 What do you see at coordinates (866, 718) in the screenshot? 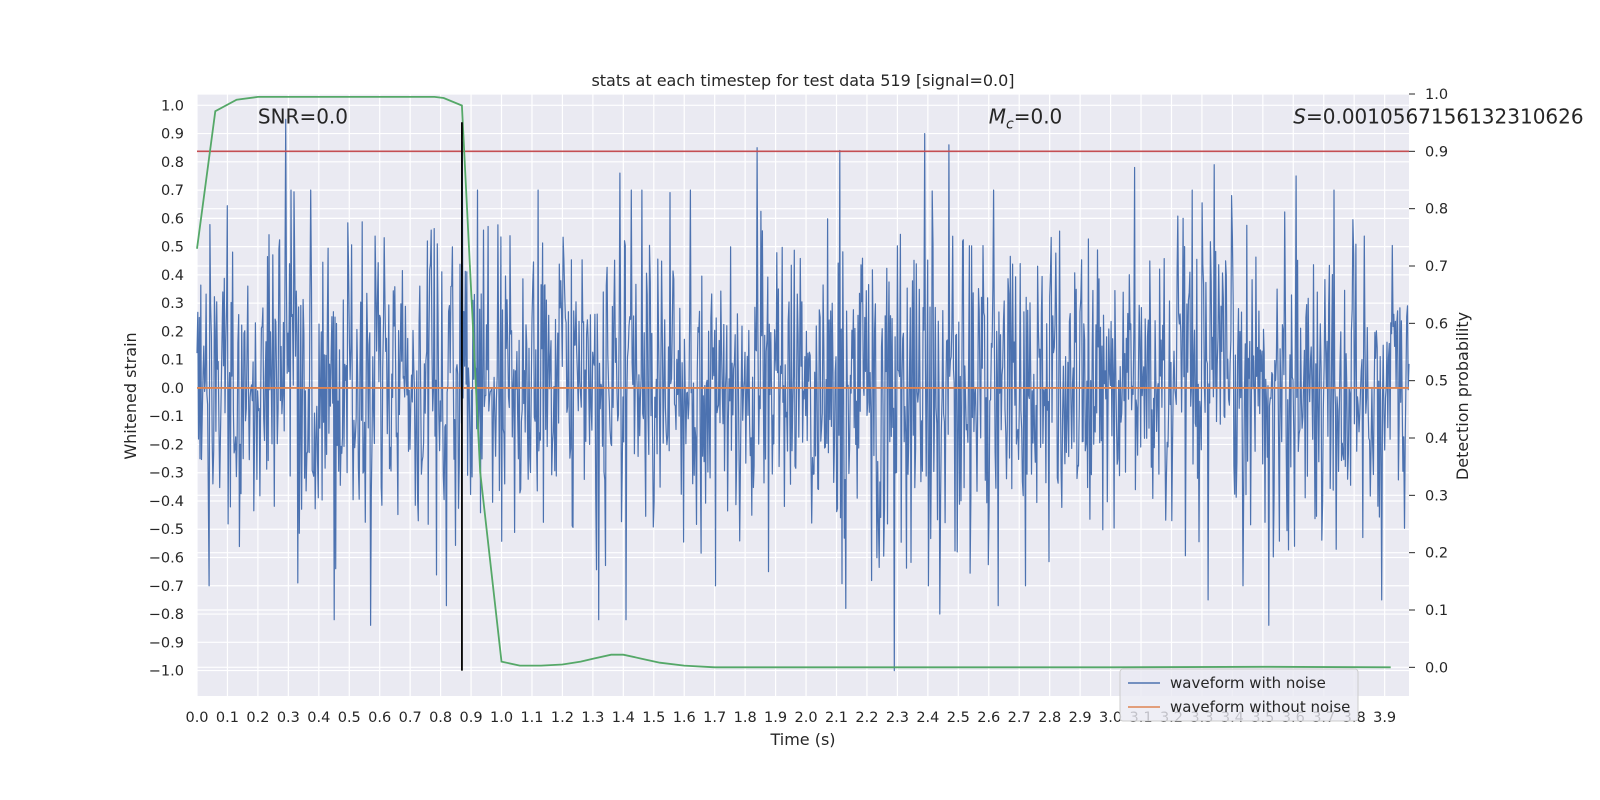
I see `x-tick-label: 2.2` at bounding box center [866, 718].